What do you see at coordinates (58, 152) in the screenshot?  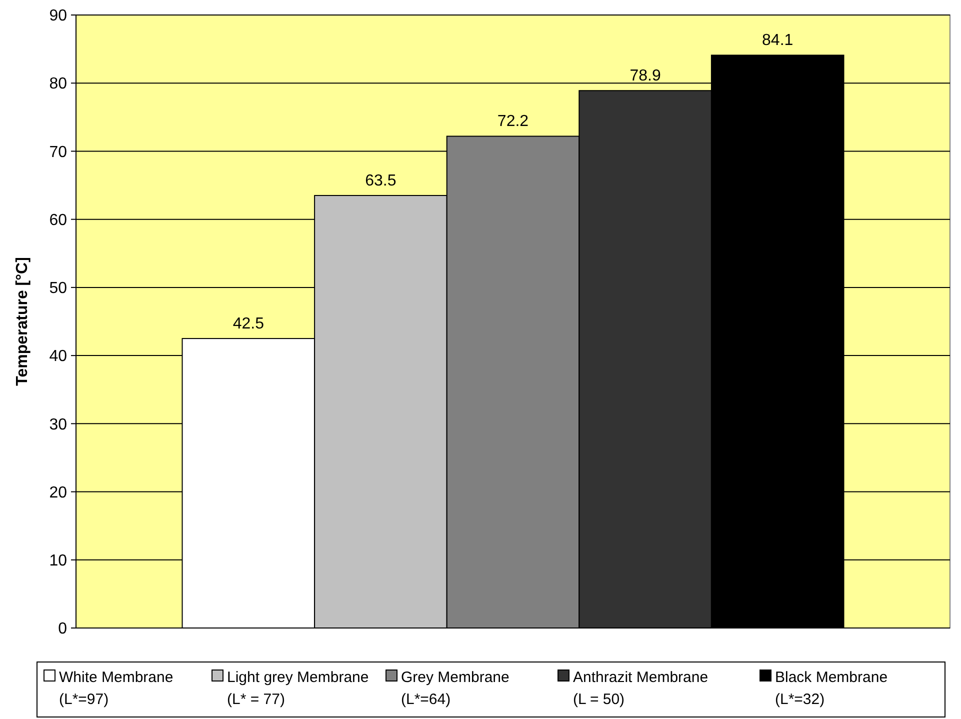 I see `y-tick-label: 70` at bounding box center [58, 152].